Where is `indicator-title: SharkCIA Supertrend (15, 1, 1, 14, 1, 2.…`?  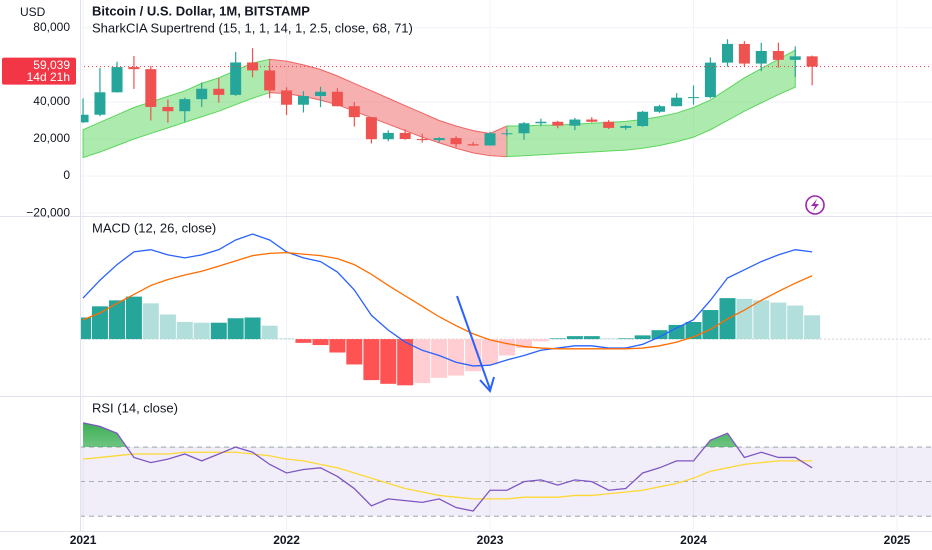
indicator-title: SharkCIA Supertrend (15, 1, 1, 14, 1, 2.… is located at coordinates (252, 27).